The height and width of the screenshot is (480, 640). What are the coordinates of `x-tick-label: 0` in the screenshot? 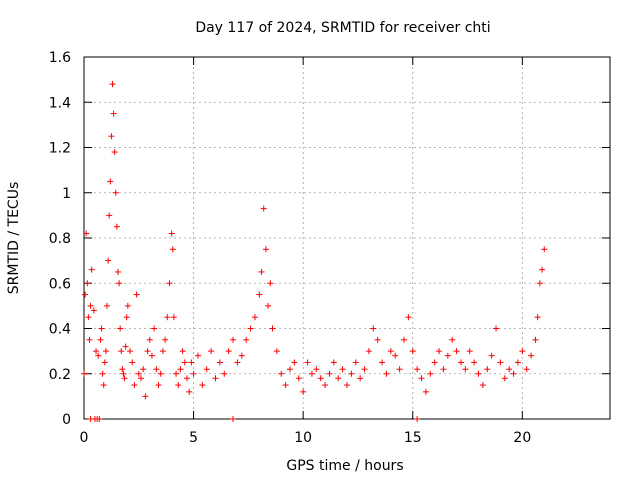 It's located at (84, 438).